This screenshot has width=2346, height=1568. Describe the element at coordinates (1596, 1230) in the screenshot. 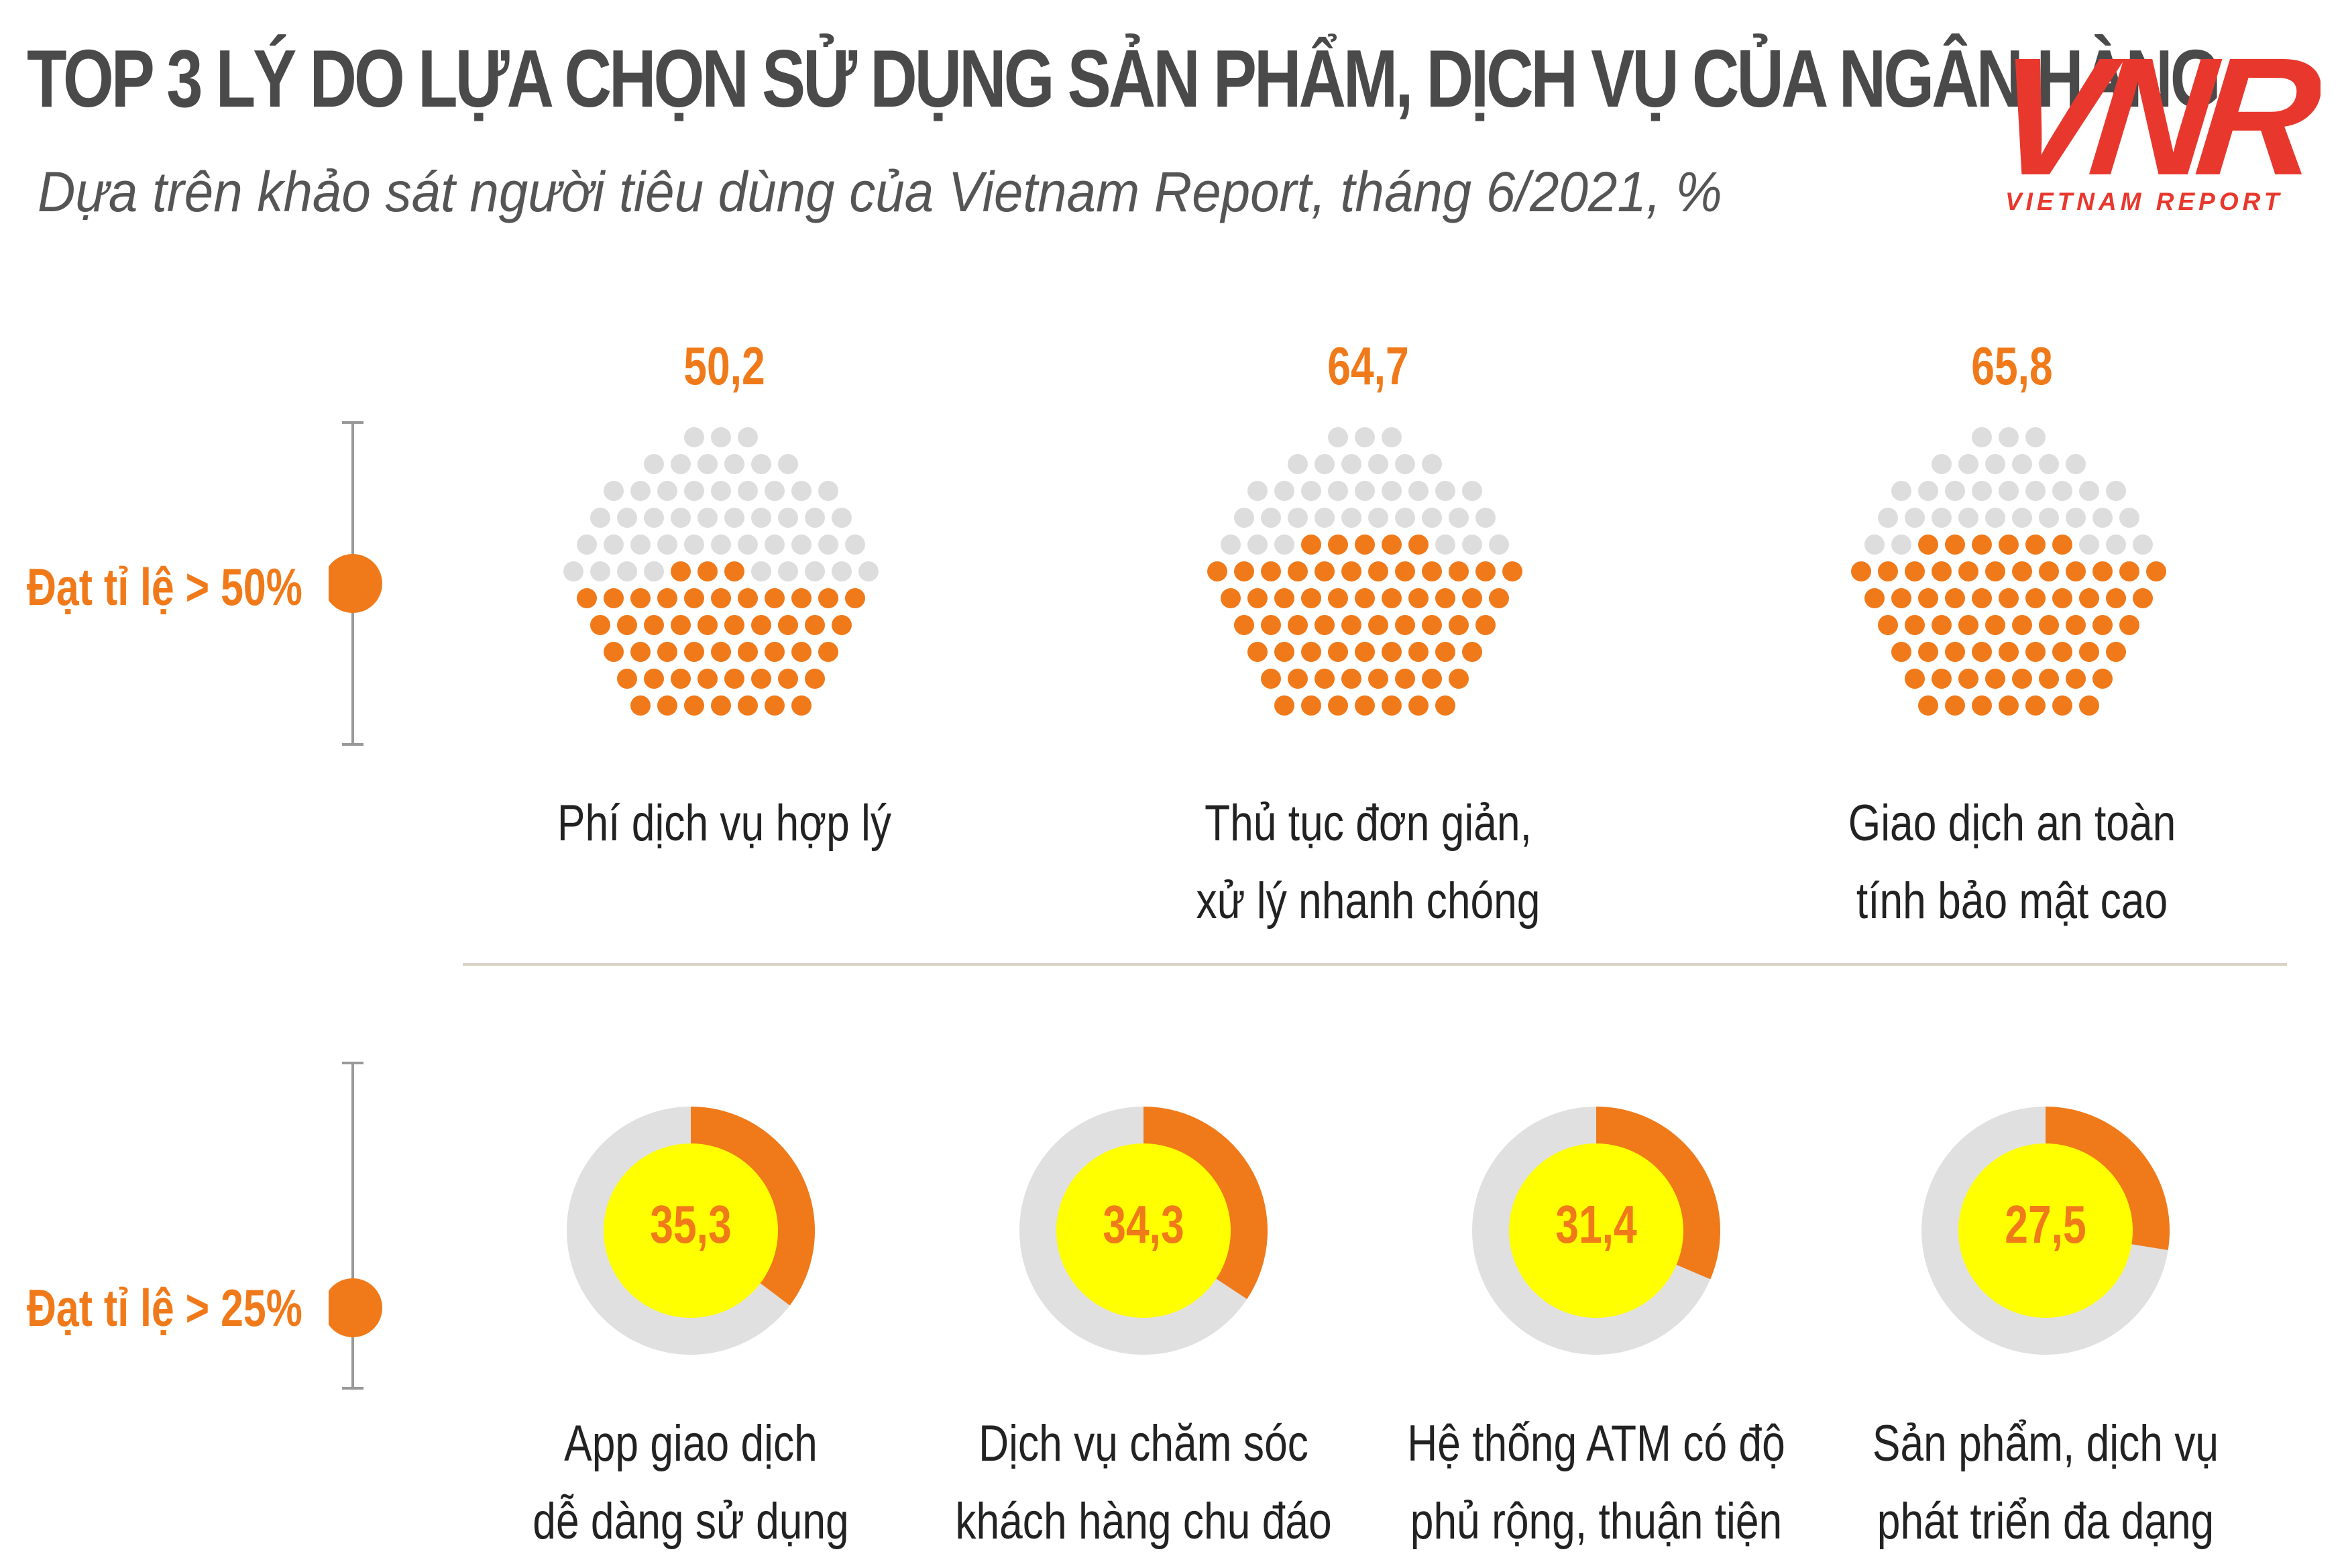

I see `donut-center` at that location.